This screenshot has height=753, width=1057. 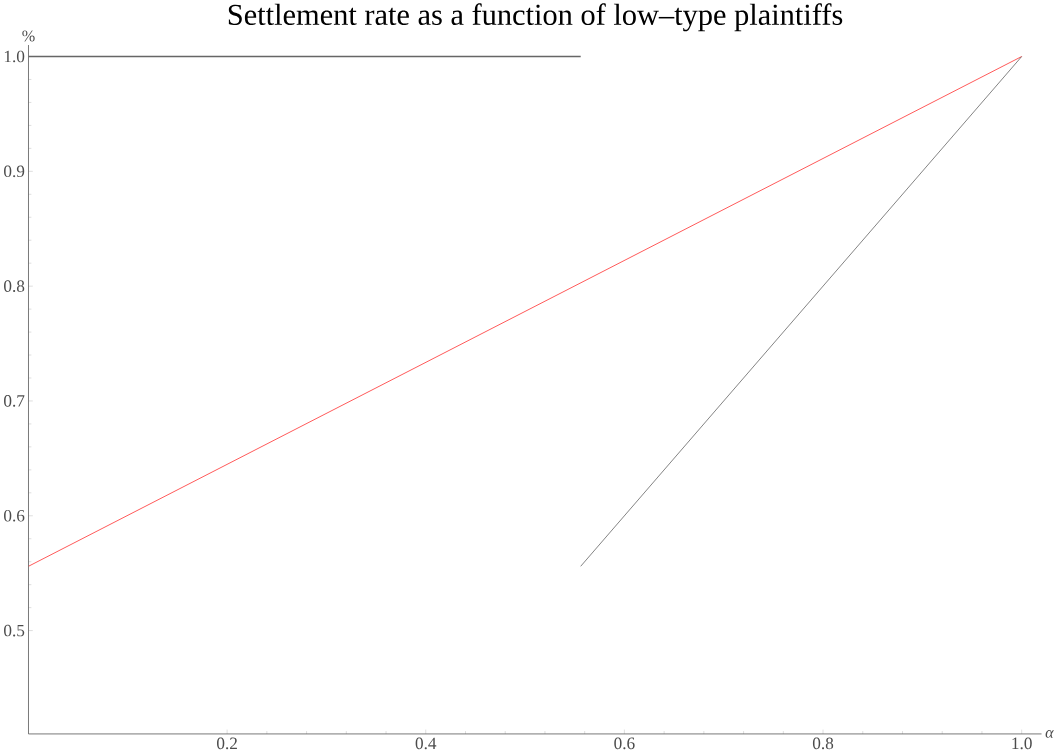 I want to click on x-tick-label: 0.6, so click(x=624, y=743).